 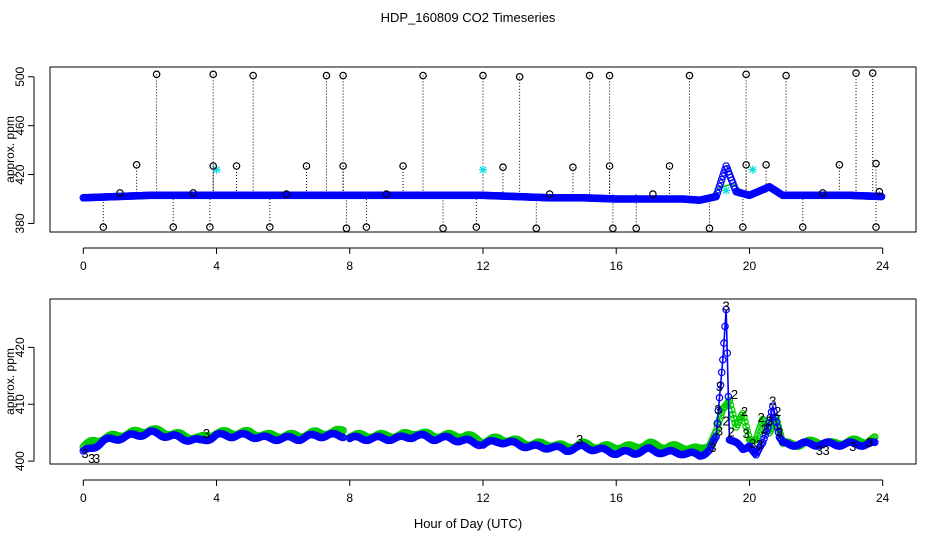 What do you see at coordinates (483, 266) in the screenshot?
I see `top-x-tick-label: 12` at bounding box center [483, 266].